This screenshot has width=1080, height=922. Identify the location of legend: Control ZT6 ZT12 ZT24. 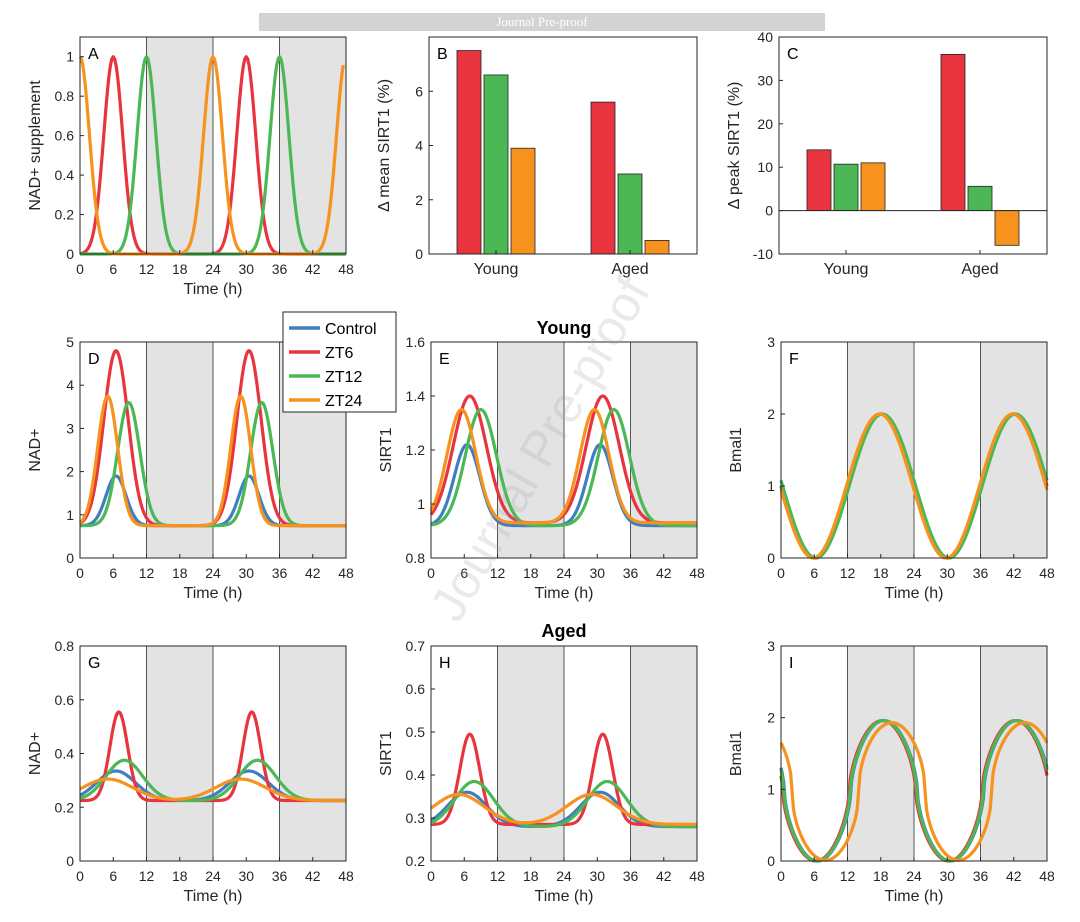
(339, 362).